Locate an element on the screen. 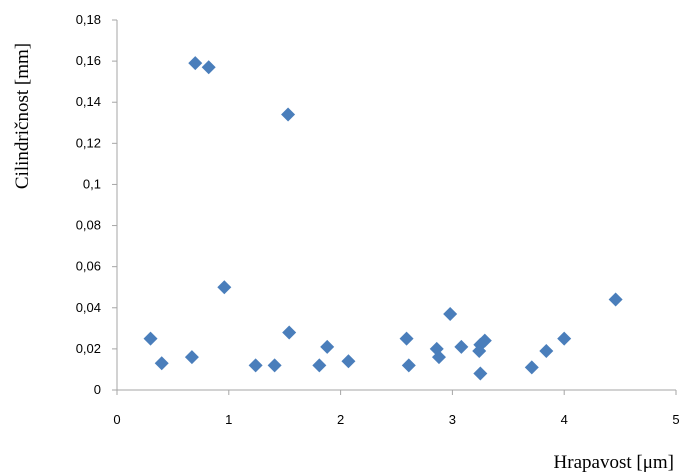 The height and width of the screenshot is (476, 680). x-axis-ticks: 0 1 2 3 4 5 is located at coordinates (396, 408).